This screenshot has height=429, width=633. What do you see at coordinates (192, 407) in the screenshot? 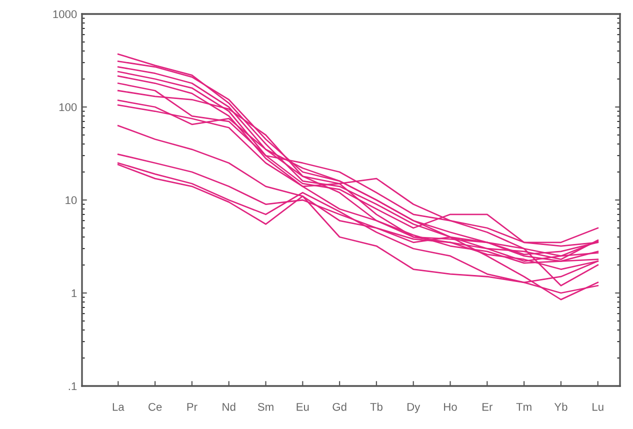
I see `x-tick-label: Pr` at bounding box center [192, 407].